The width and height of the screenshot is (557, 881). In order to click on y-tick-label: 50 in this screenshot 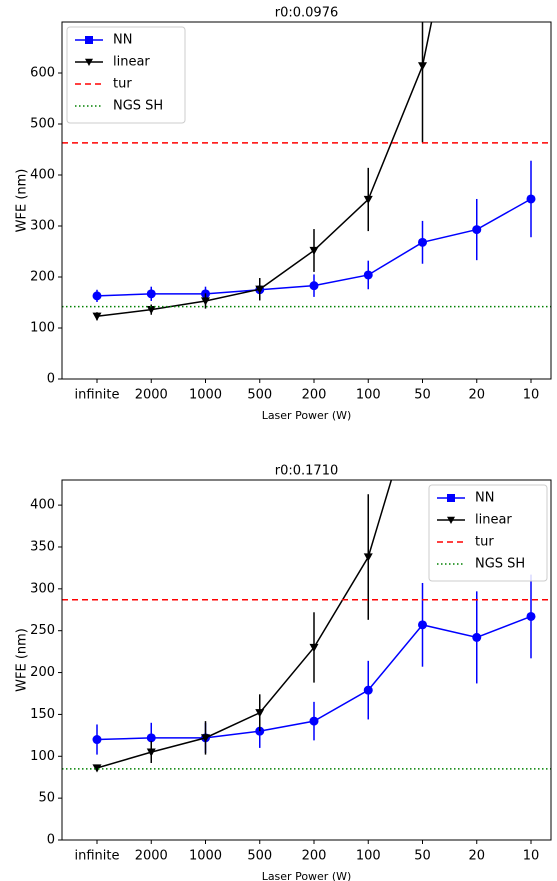, I will do `click(46, 798)`.